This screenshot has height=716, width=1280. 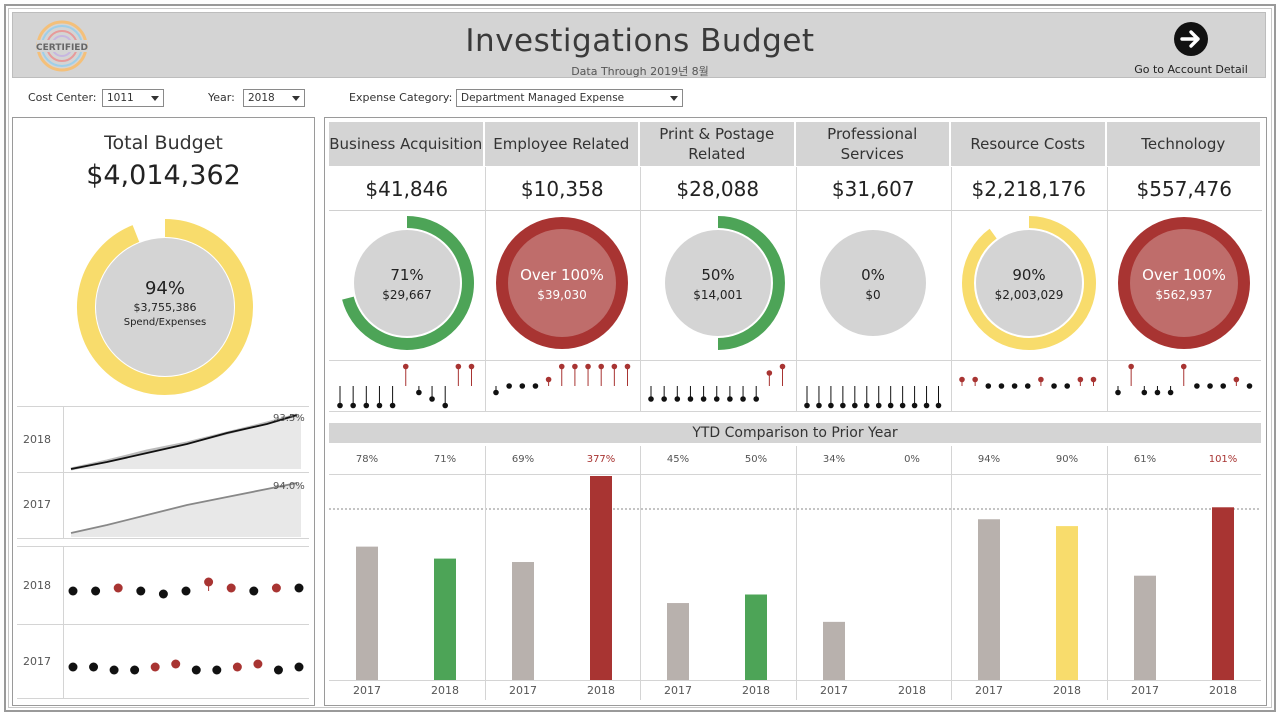 I want to click on category-donut: 0%$0, so click(x=873, y=283).